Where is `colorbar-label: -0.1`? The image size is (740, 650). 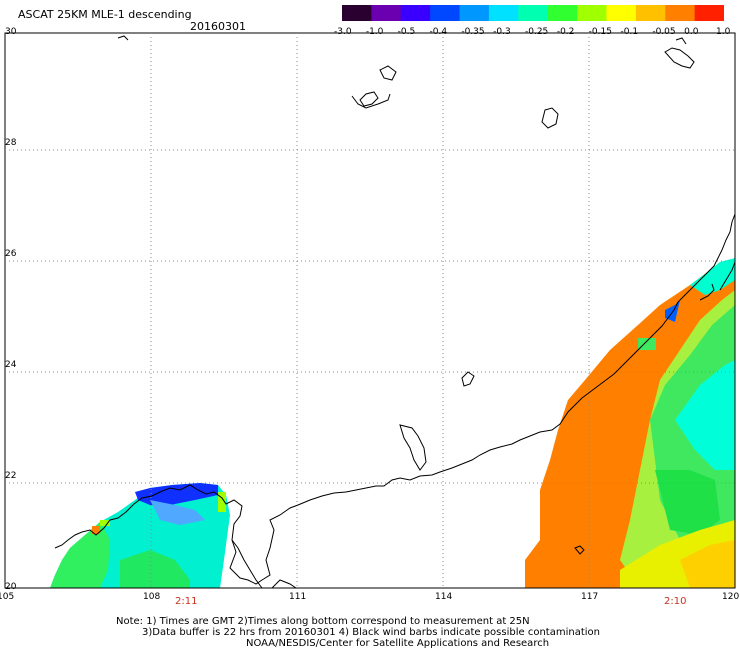 colorbar-label: -0.1 is located at coordinates (629, 32).